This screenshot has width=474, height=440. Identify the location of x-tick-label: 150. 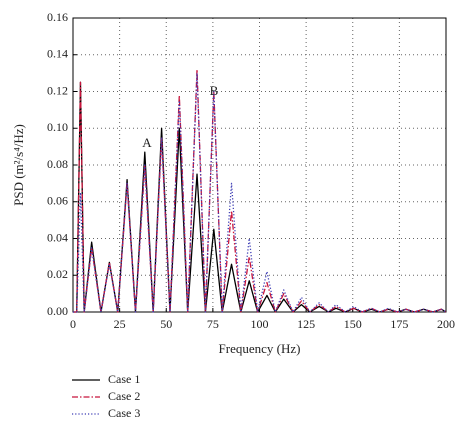
(353, 324).